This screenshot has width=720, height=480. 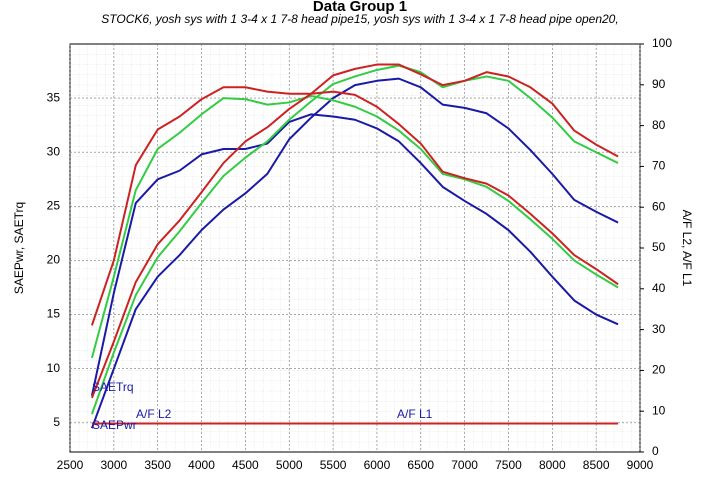 I want to click on y2-tick-label: 0, so click(x=655, y=451).